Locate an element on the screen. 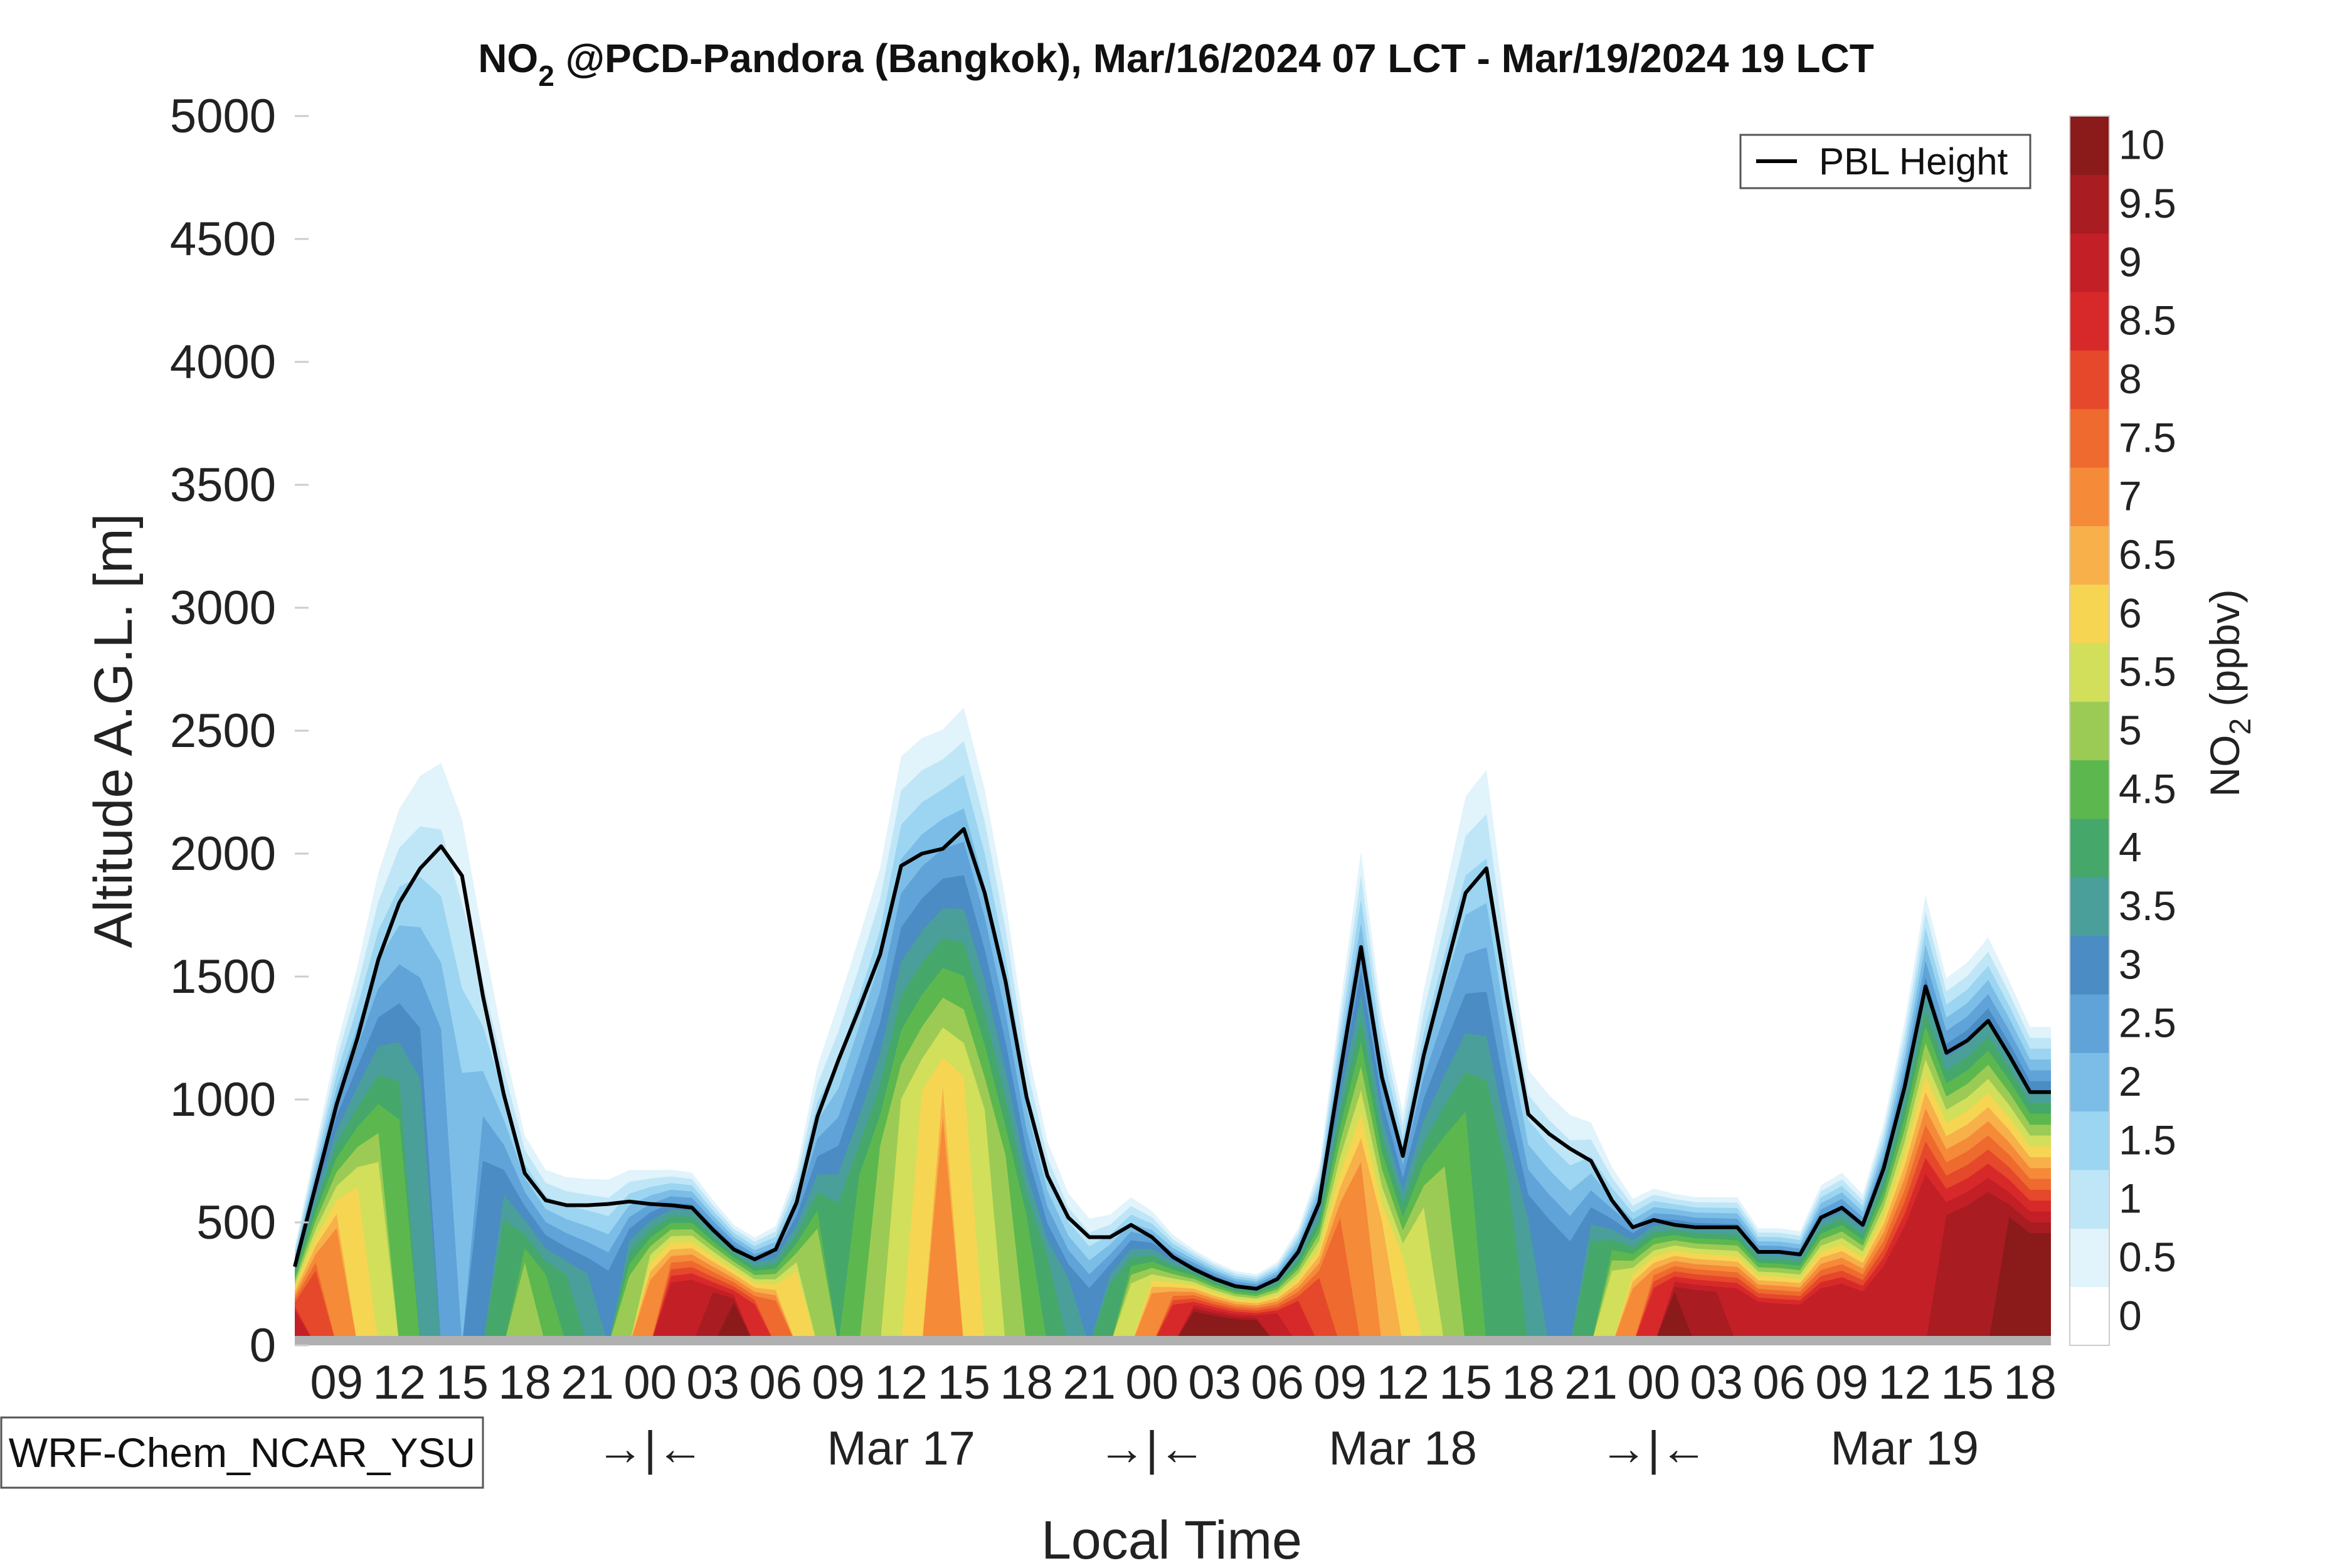  y-tick-label: 0 is located at coordinates (263, 1345).